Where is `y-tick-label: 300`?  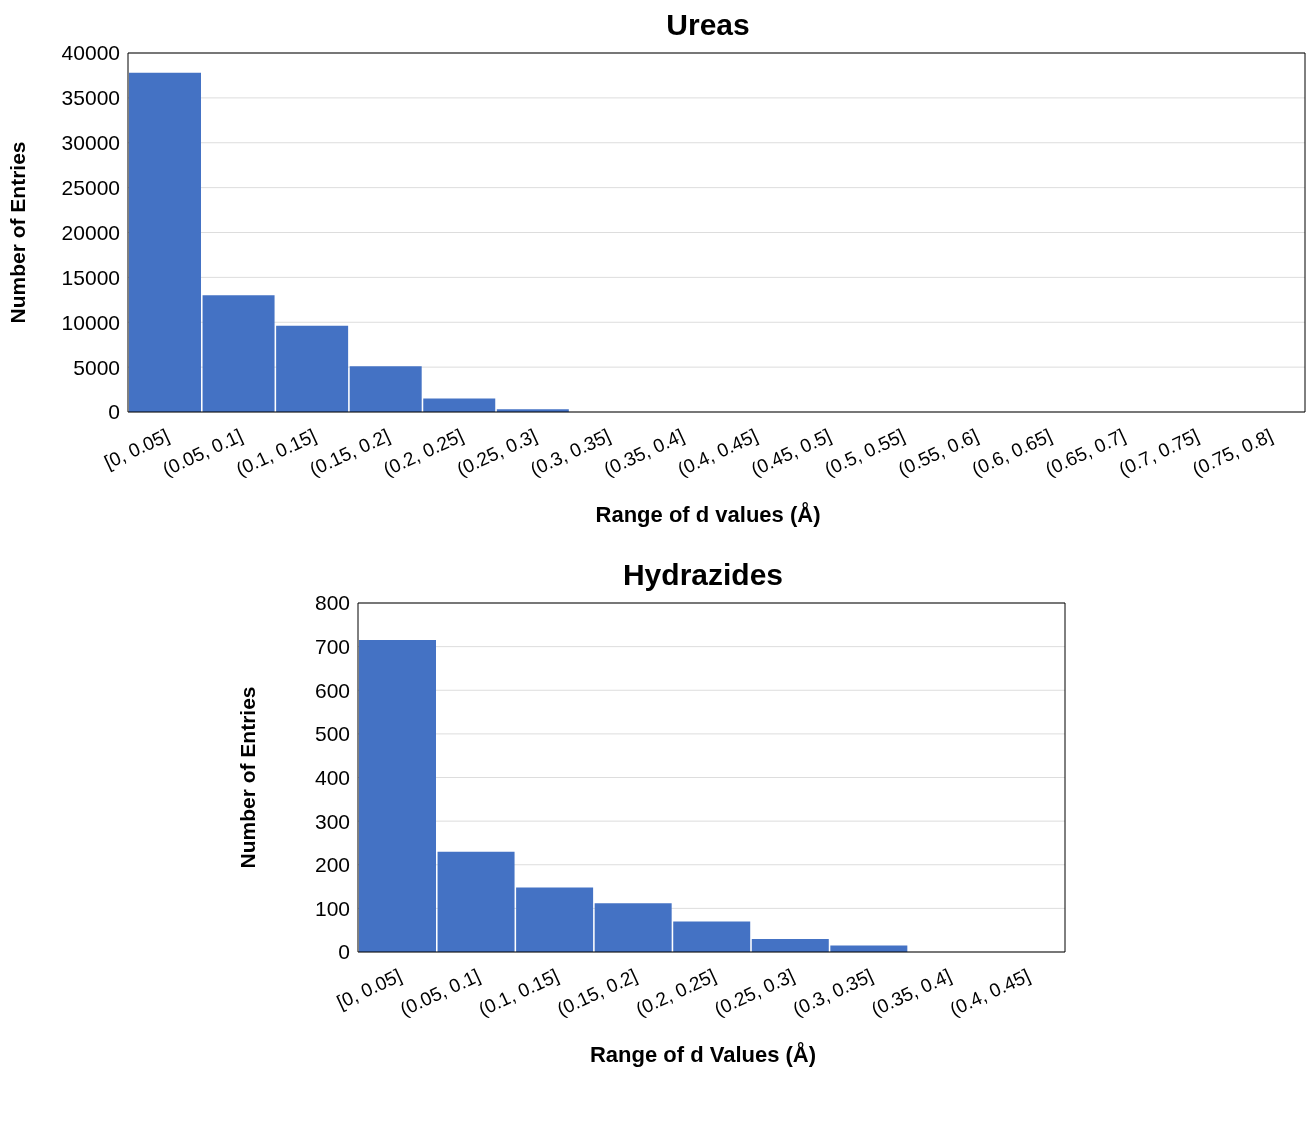 y-tick-label: 300 is located at coordinates (332, 821).